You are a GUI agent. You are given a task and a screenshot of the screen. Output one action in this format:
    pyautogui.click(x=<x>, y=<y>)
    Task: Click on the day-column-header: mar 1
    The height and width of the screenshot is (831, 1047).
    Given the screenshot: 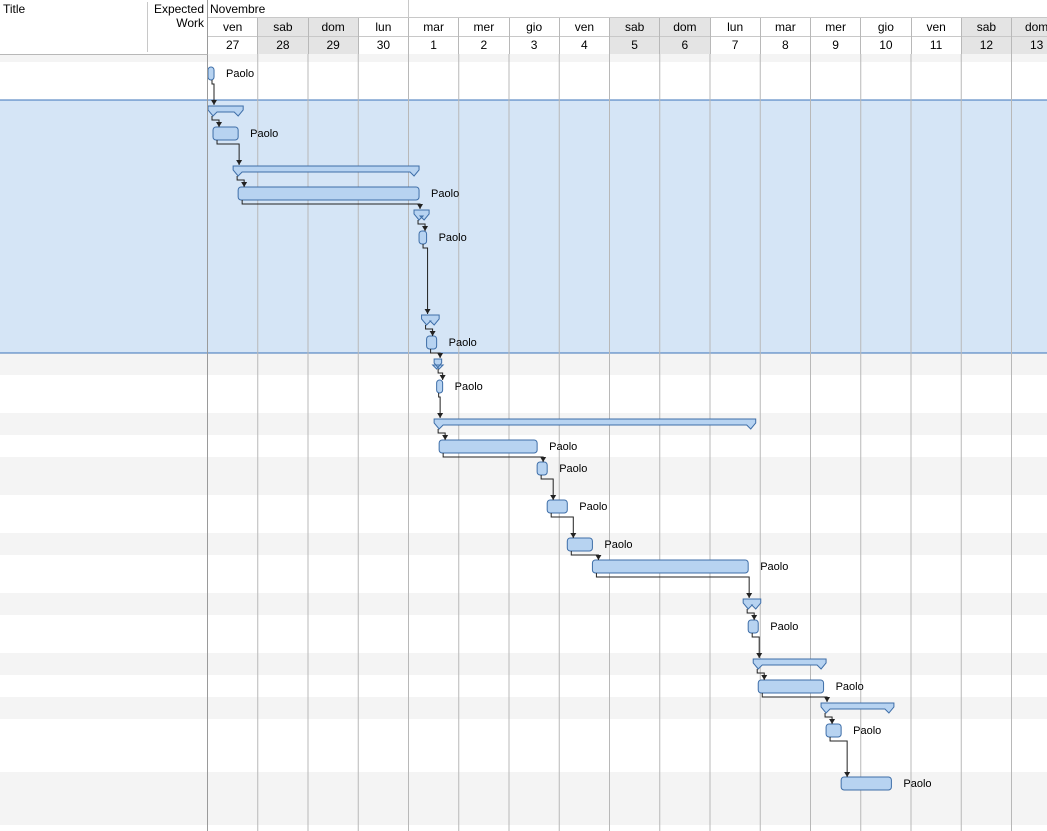 What is the action you would take?
    pyautogui.click(x=434, y=36)
    